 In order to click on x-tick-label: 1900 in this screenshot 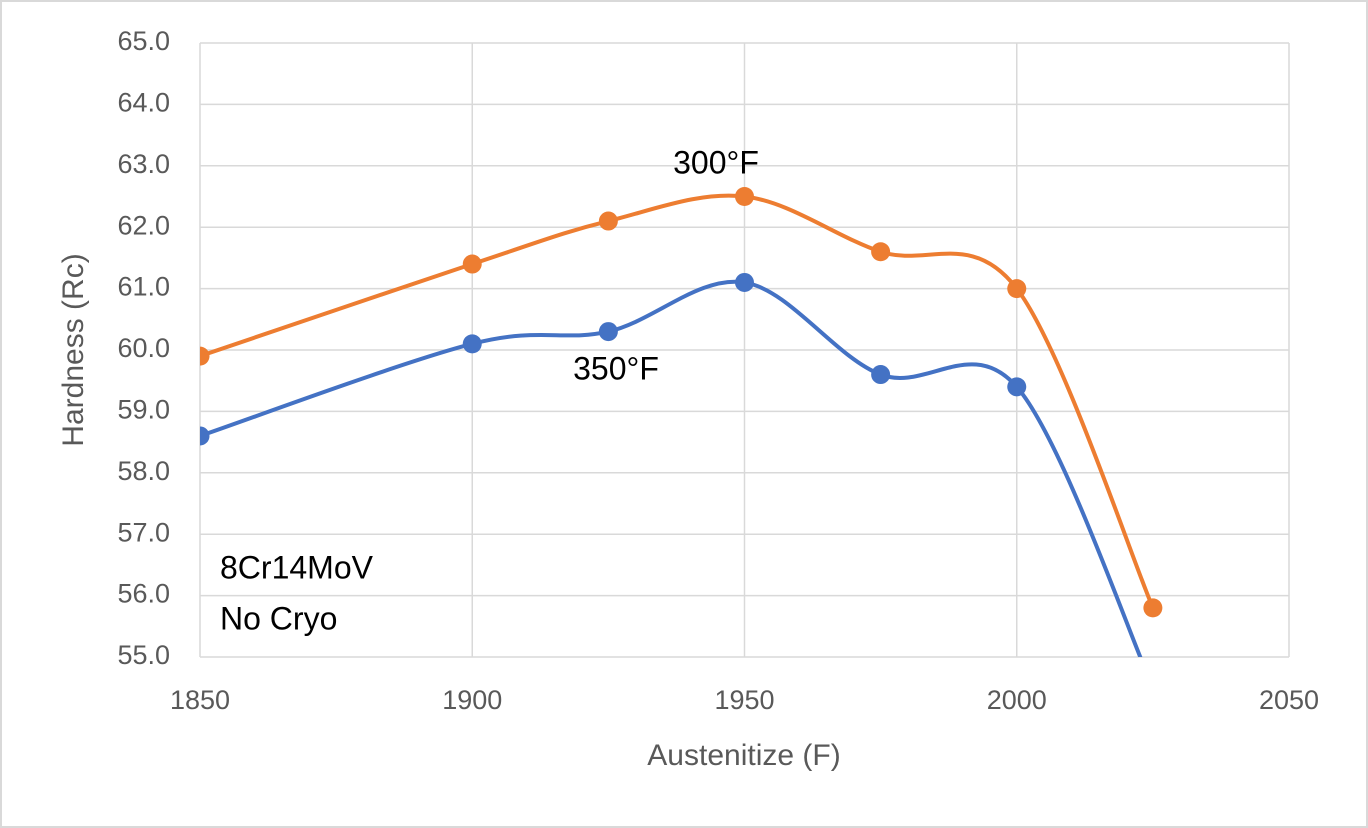, I will do `click(472, 700)`.